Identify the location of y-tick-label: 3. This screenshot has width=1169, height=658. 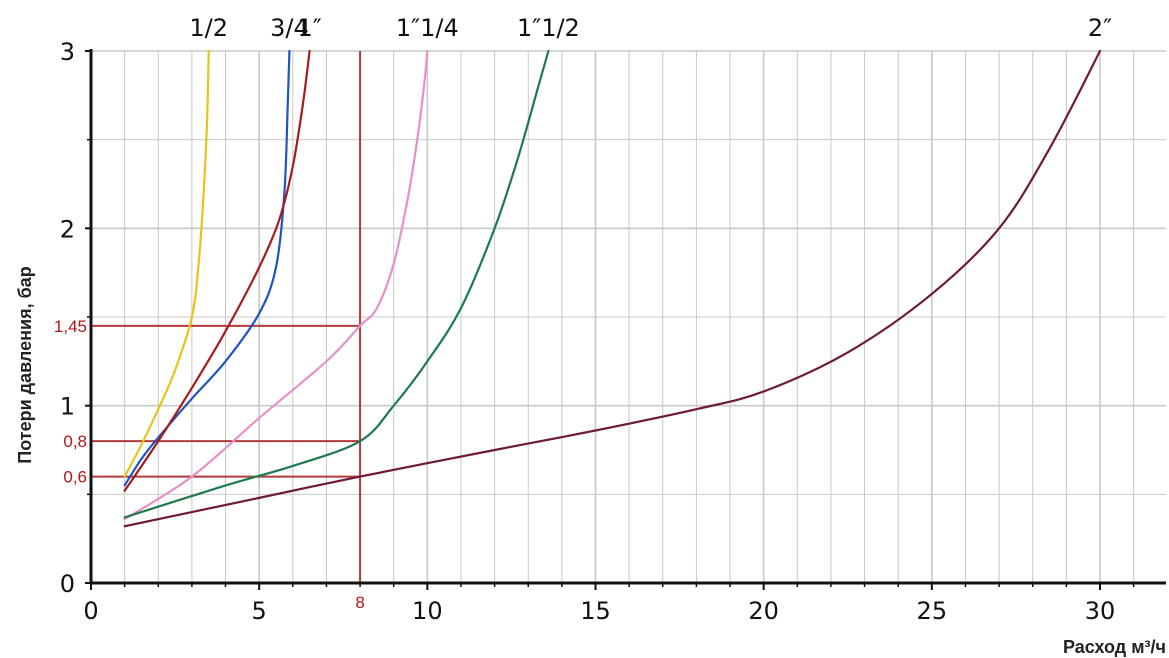
(67, 52).